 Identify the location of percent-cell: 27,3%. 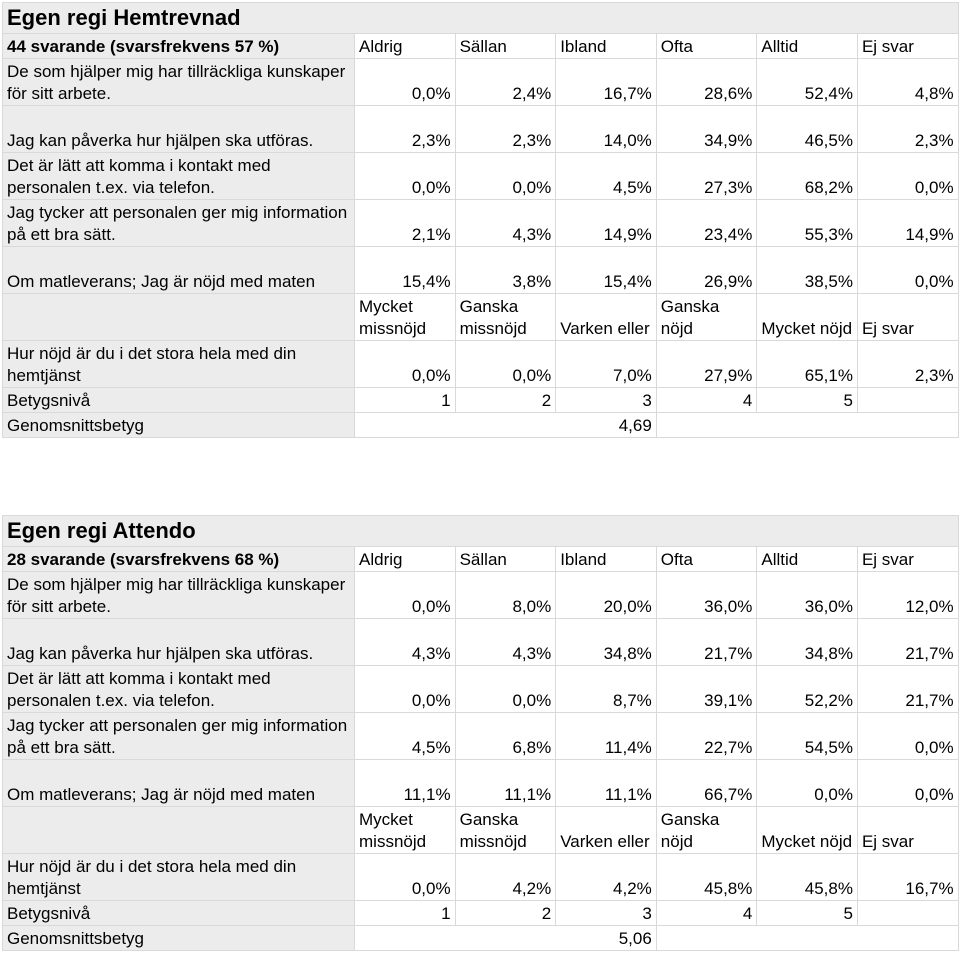
(706, 176).